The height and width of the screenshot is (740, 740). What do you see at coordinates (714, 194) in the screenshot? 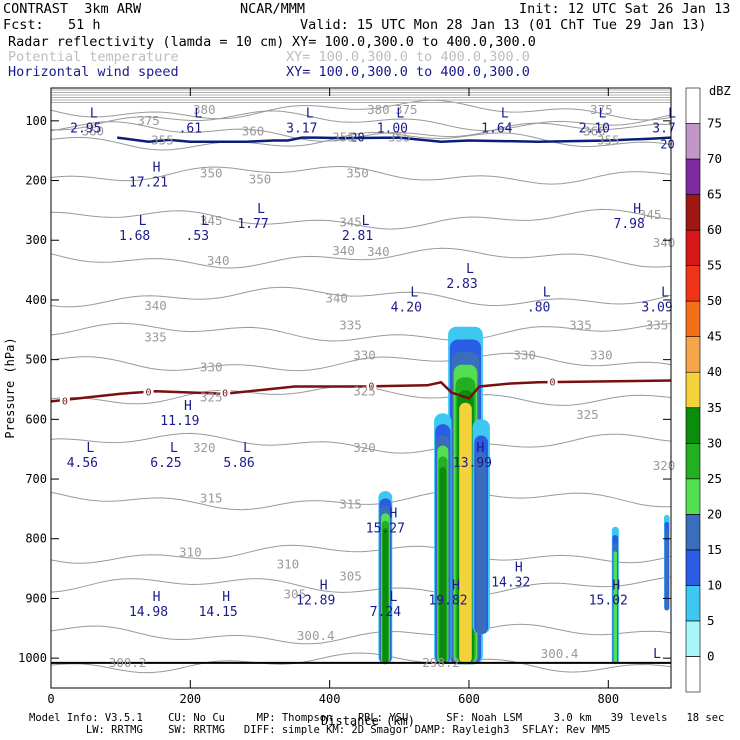
I see `colorbar-label: 65` at bounding box center [714, 194].